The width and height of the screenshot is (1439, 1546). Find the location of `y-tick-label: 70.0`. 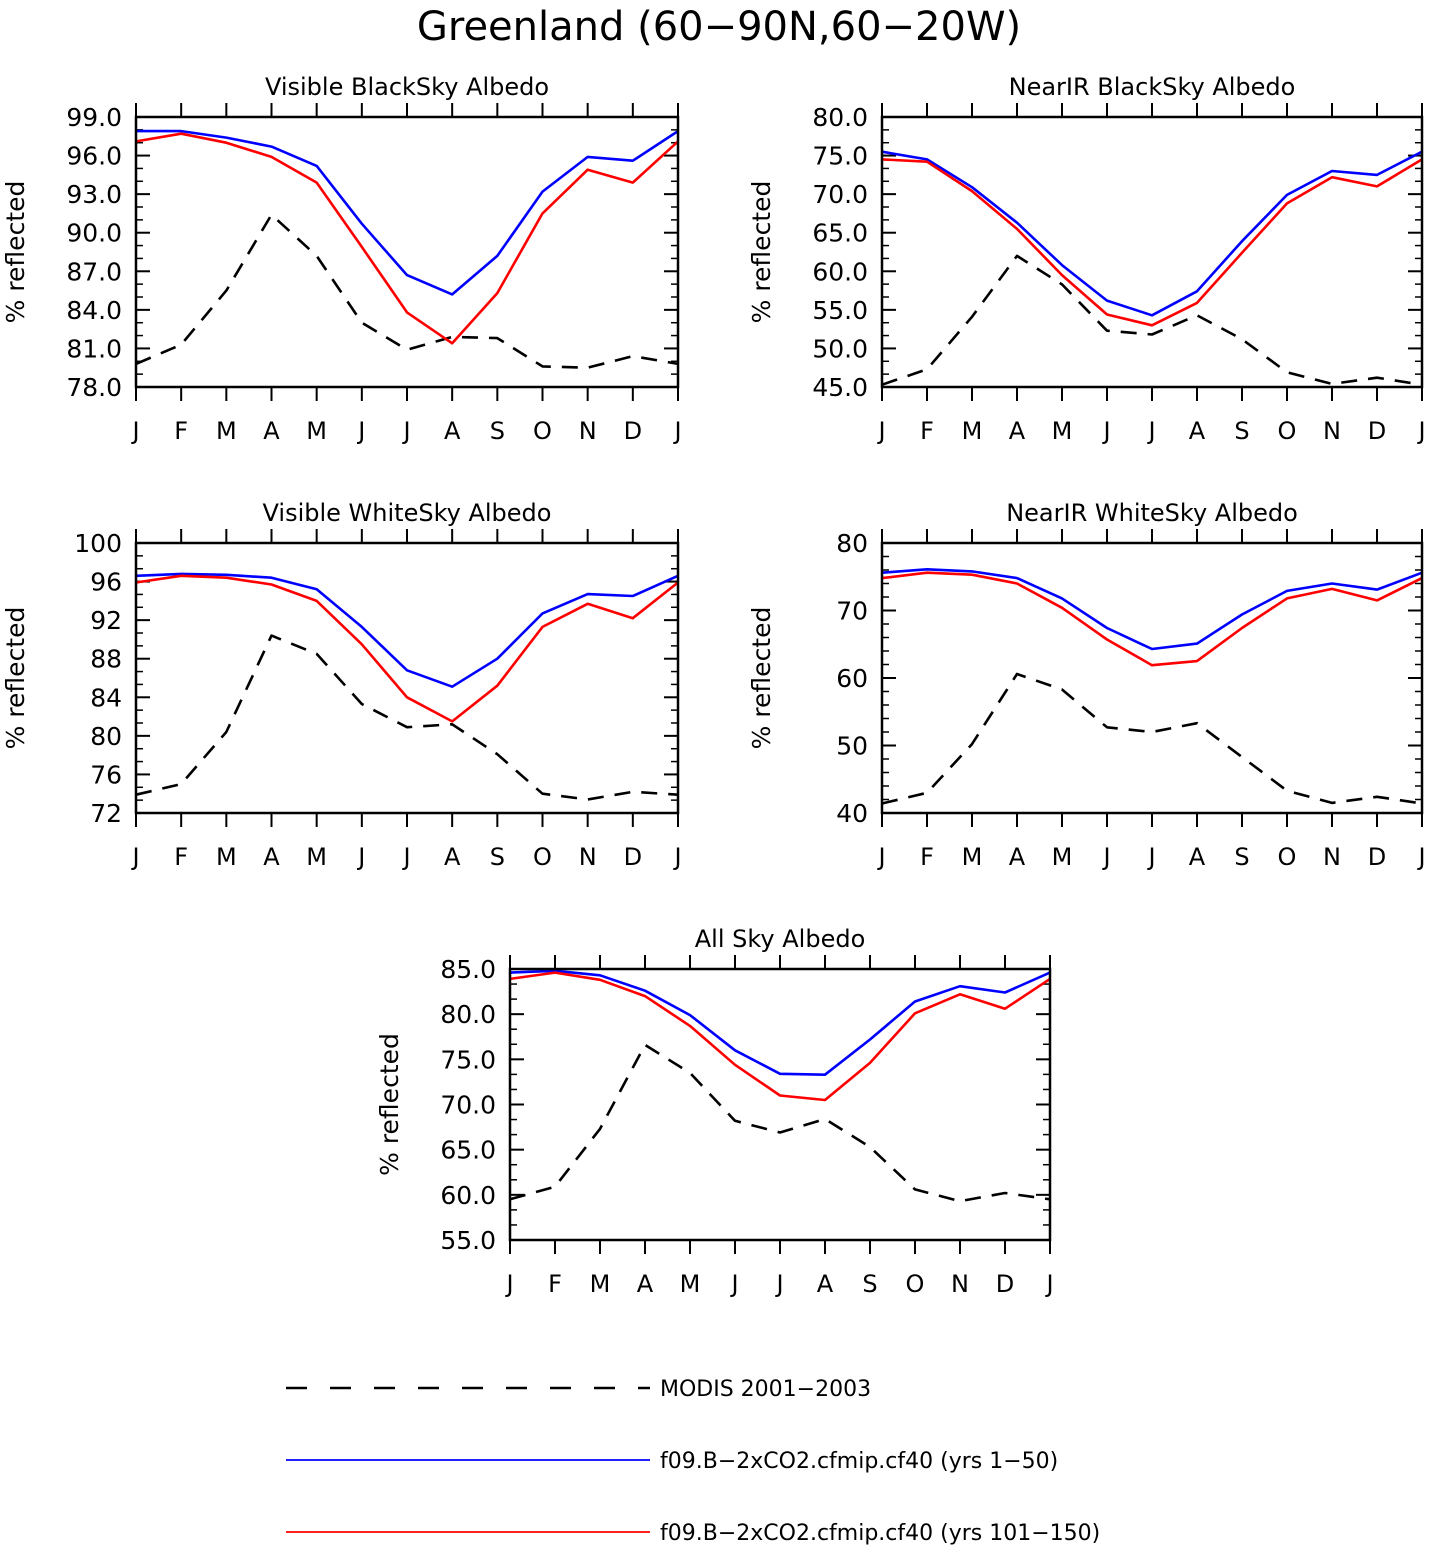

y-tick-label: 70.0 is located at coordinates (840, 194).